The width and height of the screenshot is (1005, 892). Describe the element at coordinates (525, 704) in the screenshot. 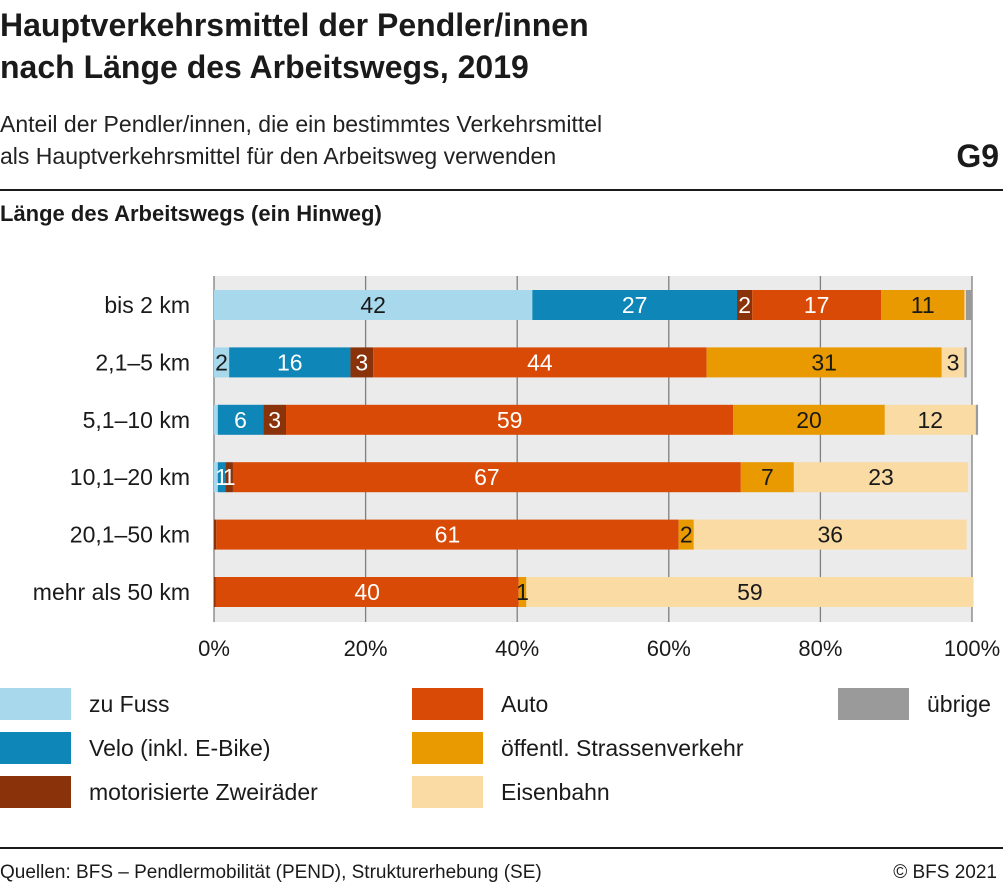

I see `legend-label: Auto` at that location.